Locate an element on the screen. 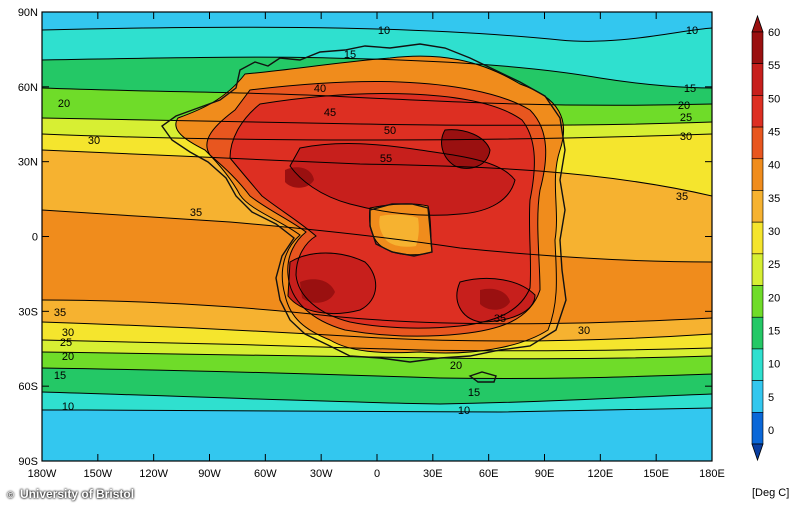 The height and width of the screenshot is (509, 800). colorbar-top-arrow is located at coordinates (757, 23).